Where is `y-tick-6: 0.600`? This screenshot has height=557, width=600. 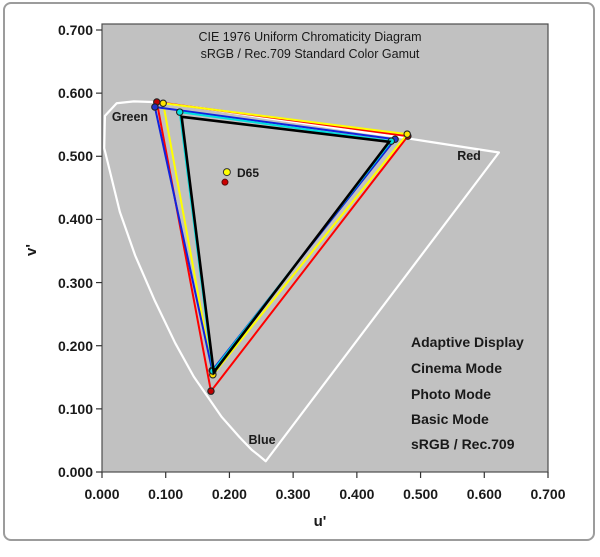
y-tick-6: 0.600 is located at coordinates (75, 93).